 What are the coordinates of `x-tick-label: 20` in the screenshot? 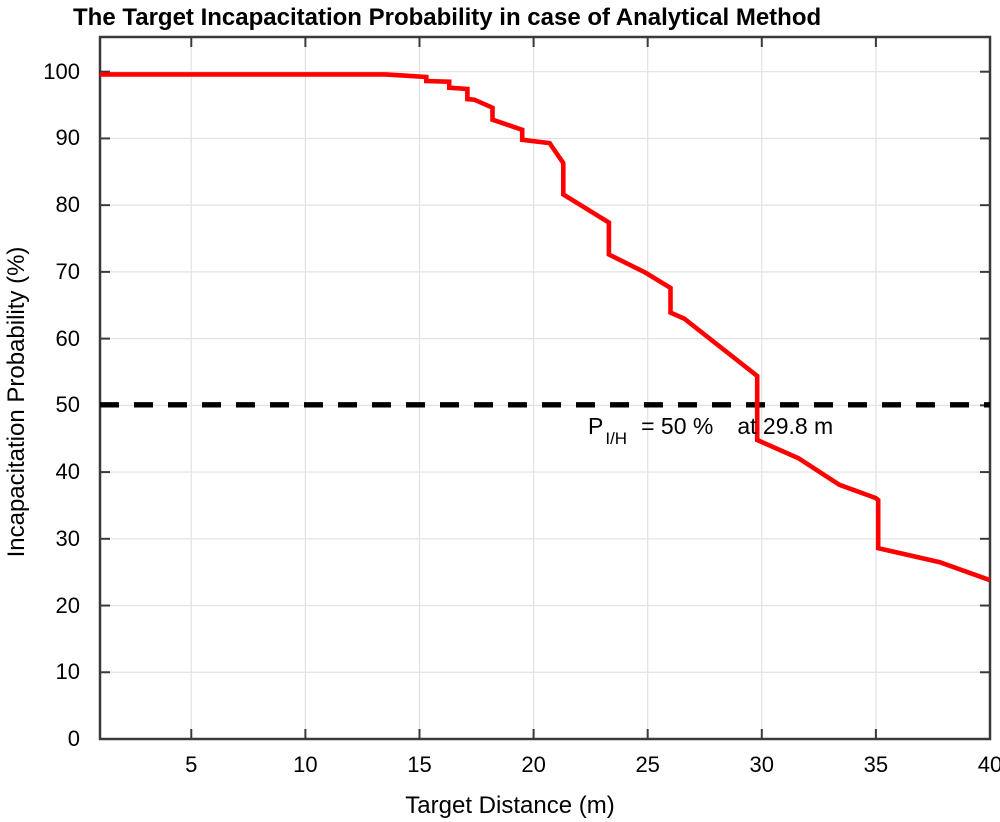 It's located at (533, 764).